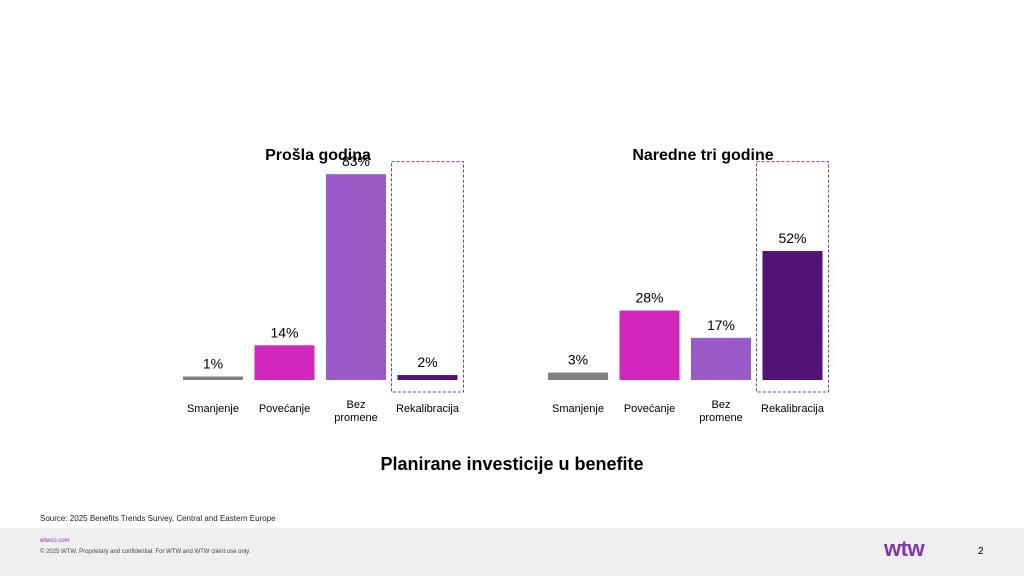 This screenshot has height=576, width=1024. What do you see at coordinates (793, 409) in the screenshot?
I see `next-three-years-category-label-rekalibracija: Rekalibracija` at bounding box center [793, 409].